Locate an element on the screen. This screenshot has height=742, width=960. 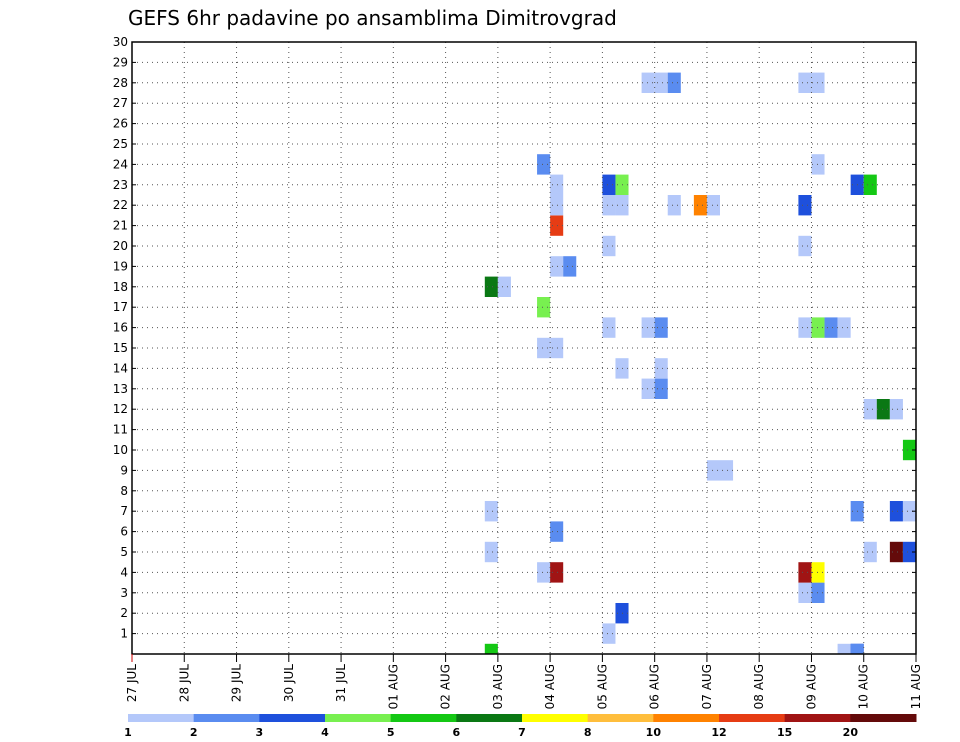
x-tick-label: 09 AUG is located at coordinates (811, 686).